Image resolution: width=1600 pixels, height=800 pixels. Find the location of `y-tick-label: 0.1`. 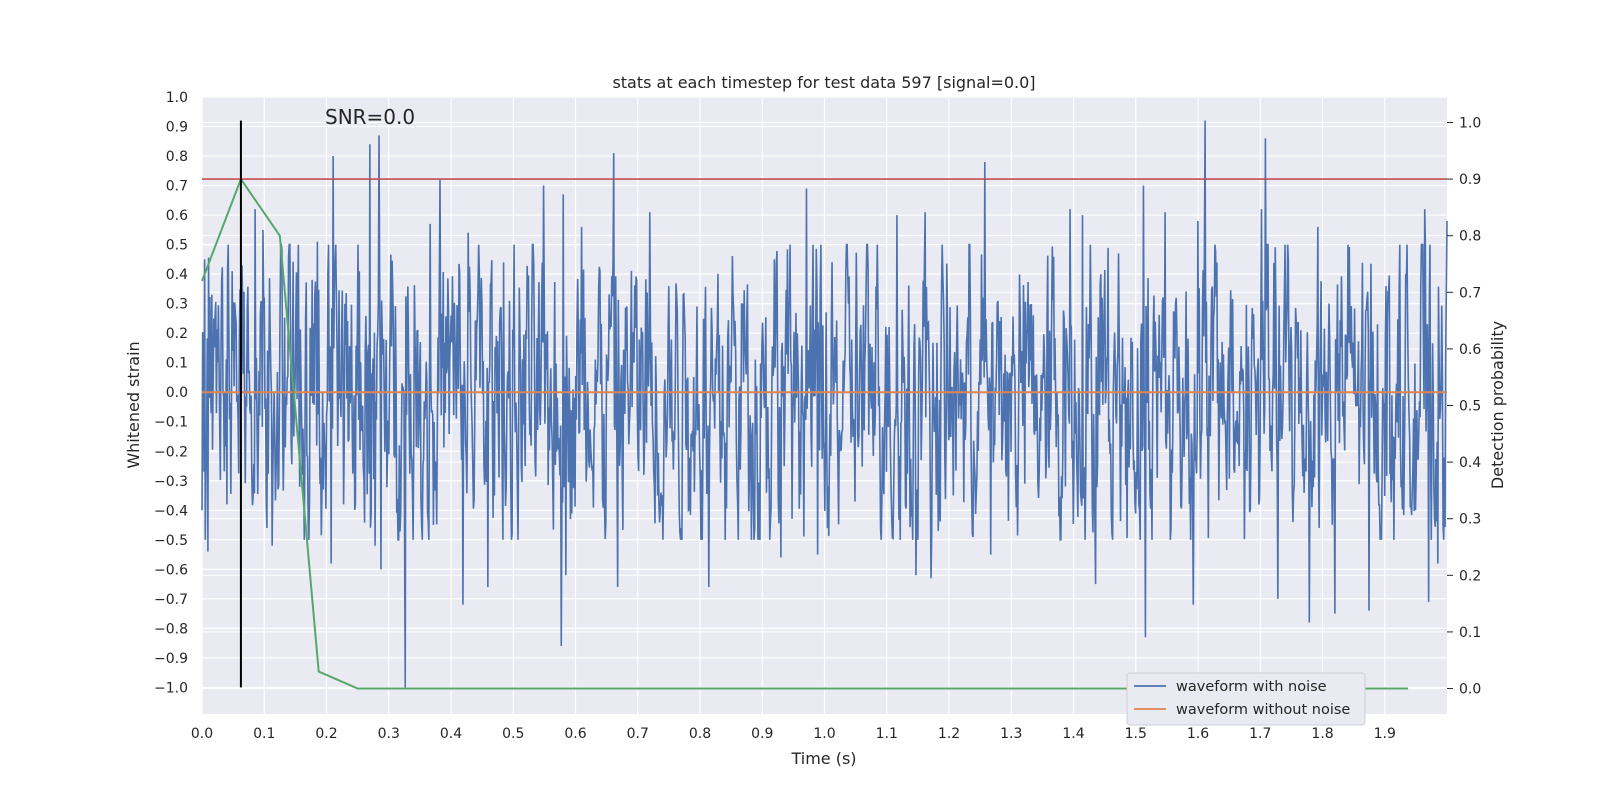

y-tick-label: 0.1 is located at coordinates (177, 364).